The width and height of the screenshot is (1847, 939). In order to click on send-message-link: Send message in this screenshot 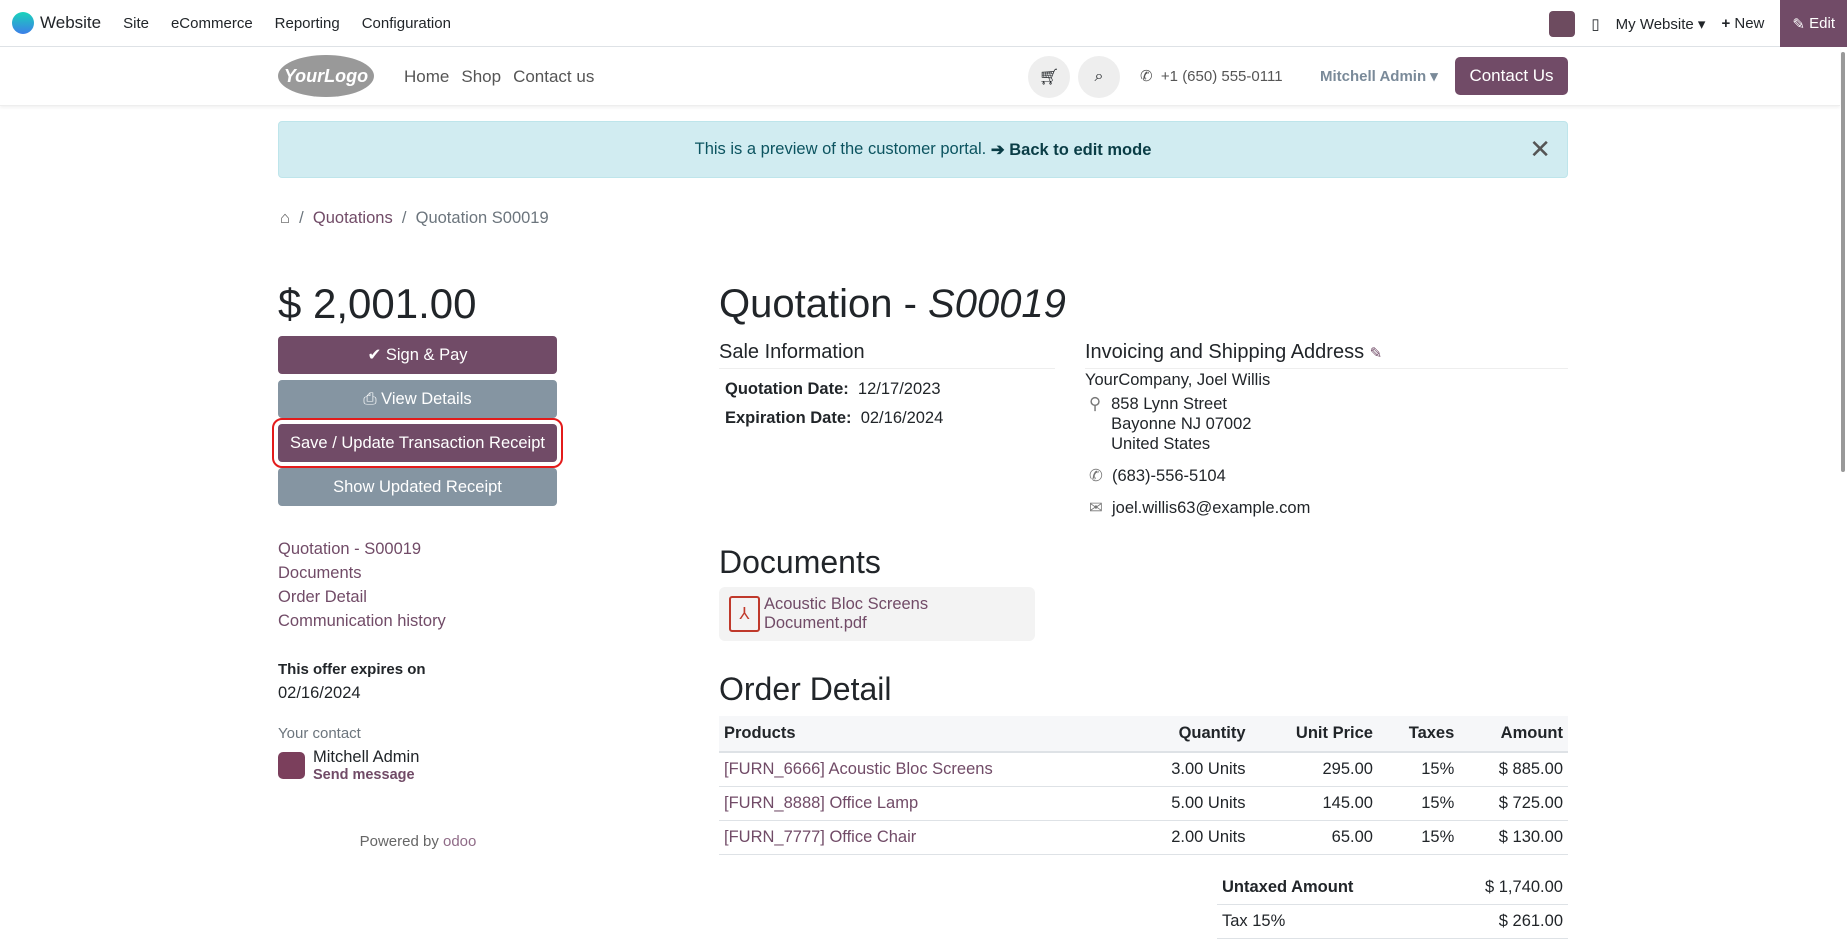, I will do `click(364, 775)`.